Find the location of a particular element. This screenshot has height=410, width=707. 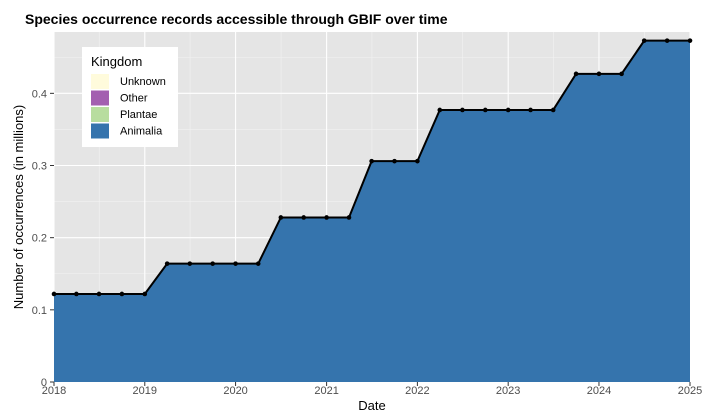

x-tick-label: 2025 is located at coordinates (690, 391).